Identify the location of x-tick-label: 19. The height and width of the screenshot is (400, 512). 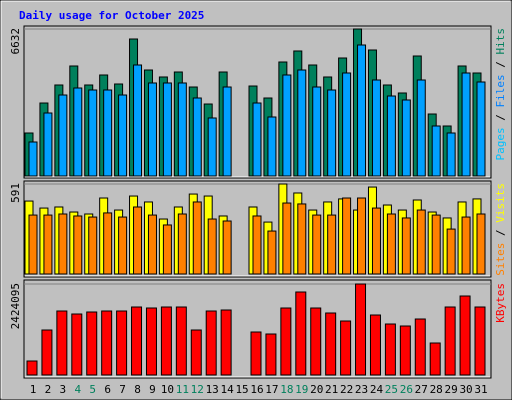
(301, 389).